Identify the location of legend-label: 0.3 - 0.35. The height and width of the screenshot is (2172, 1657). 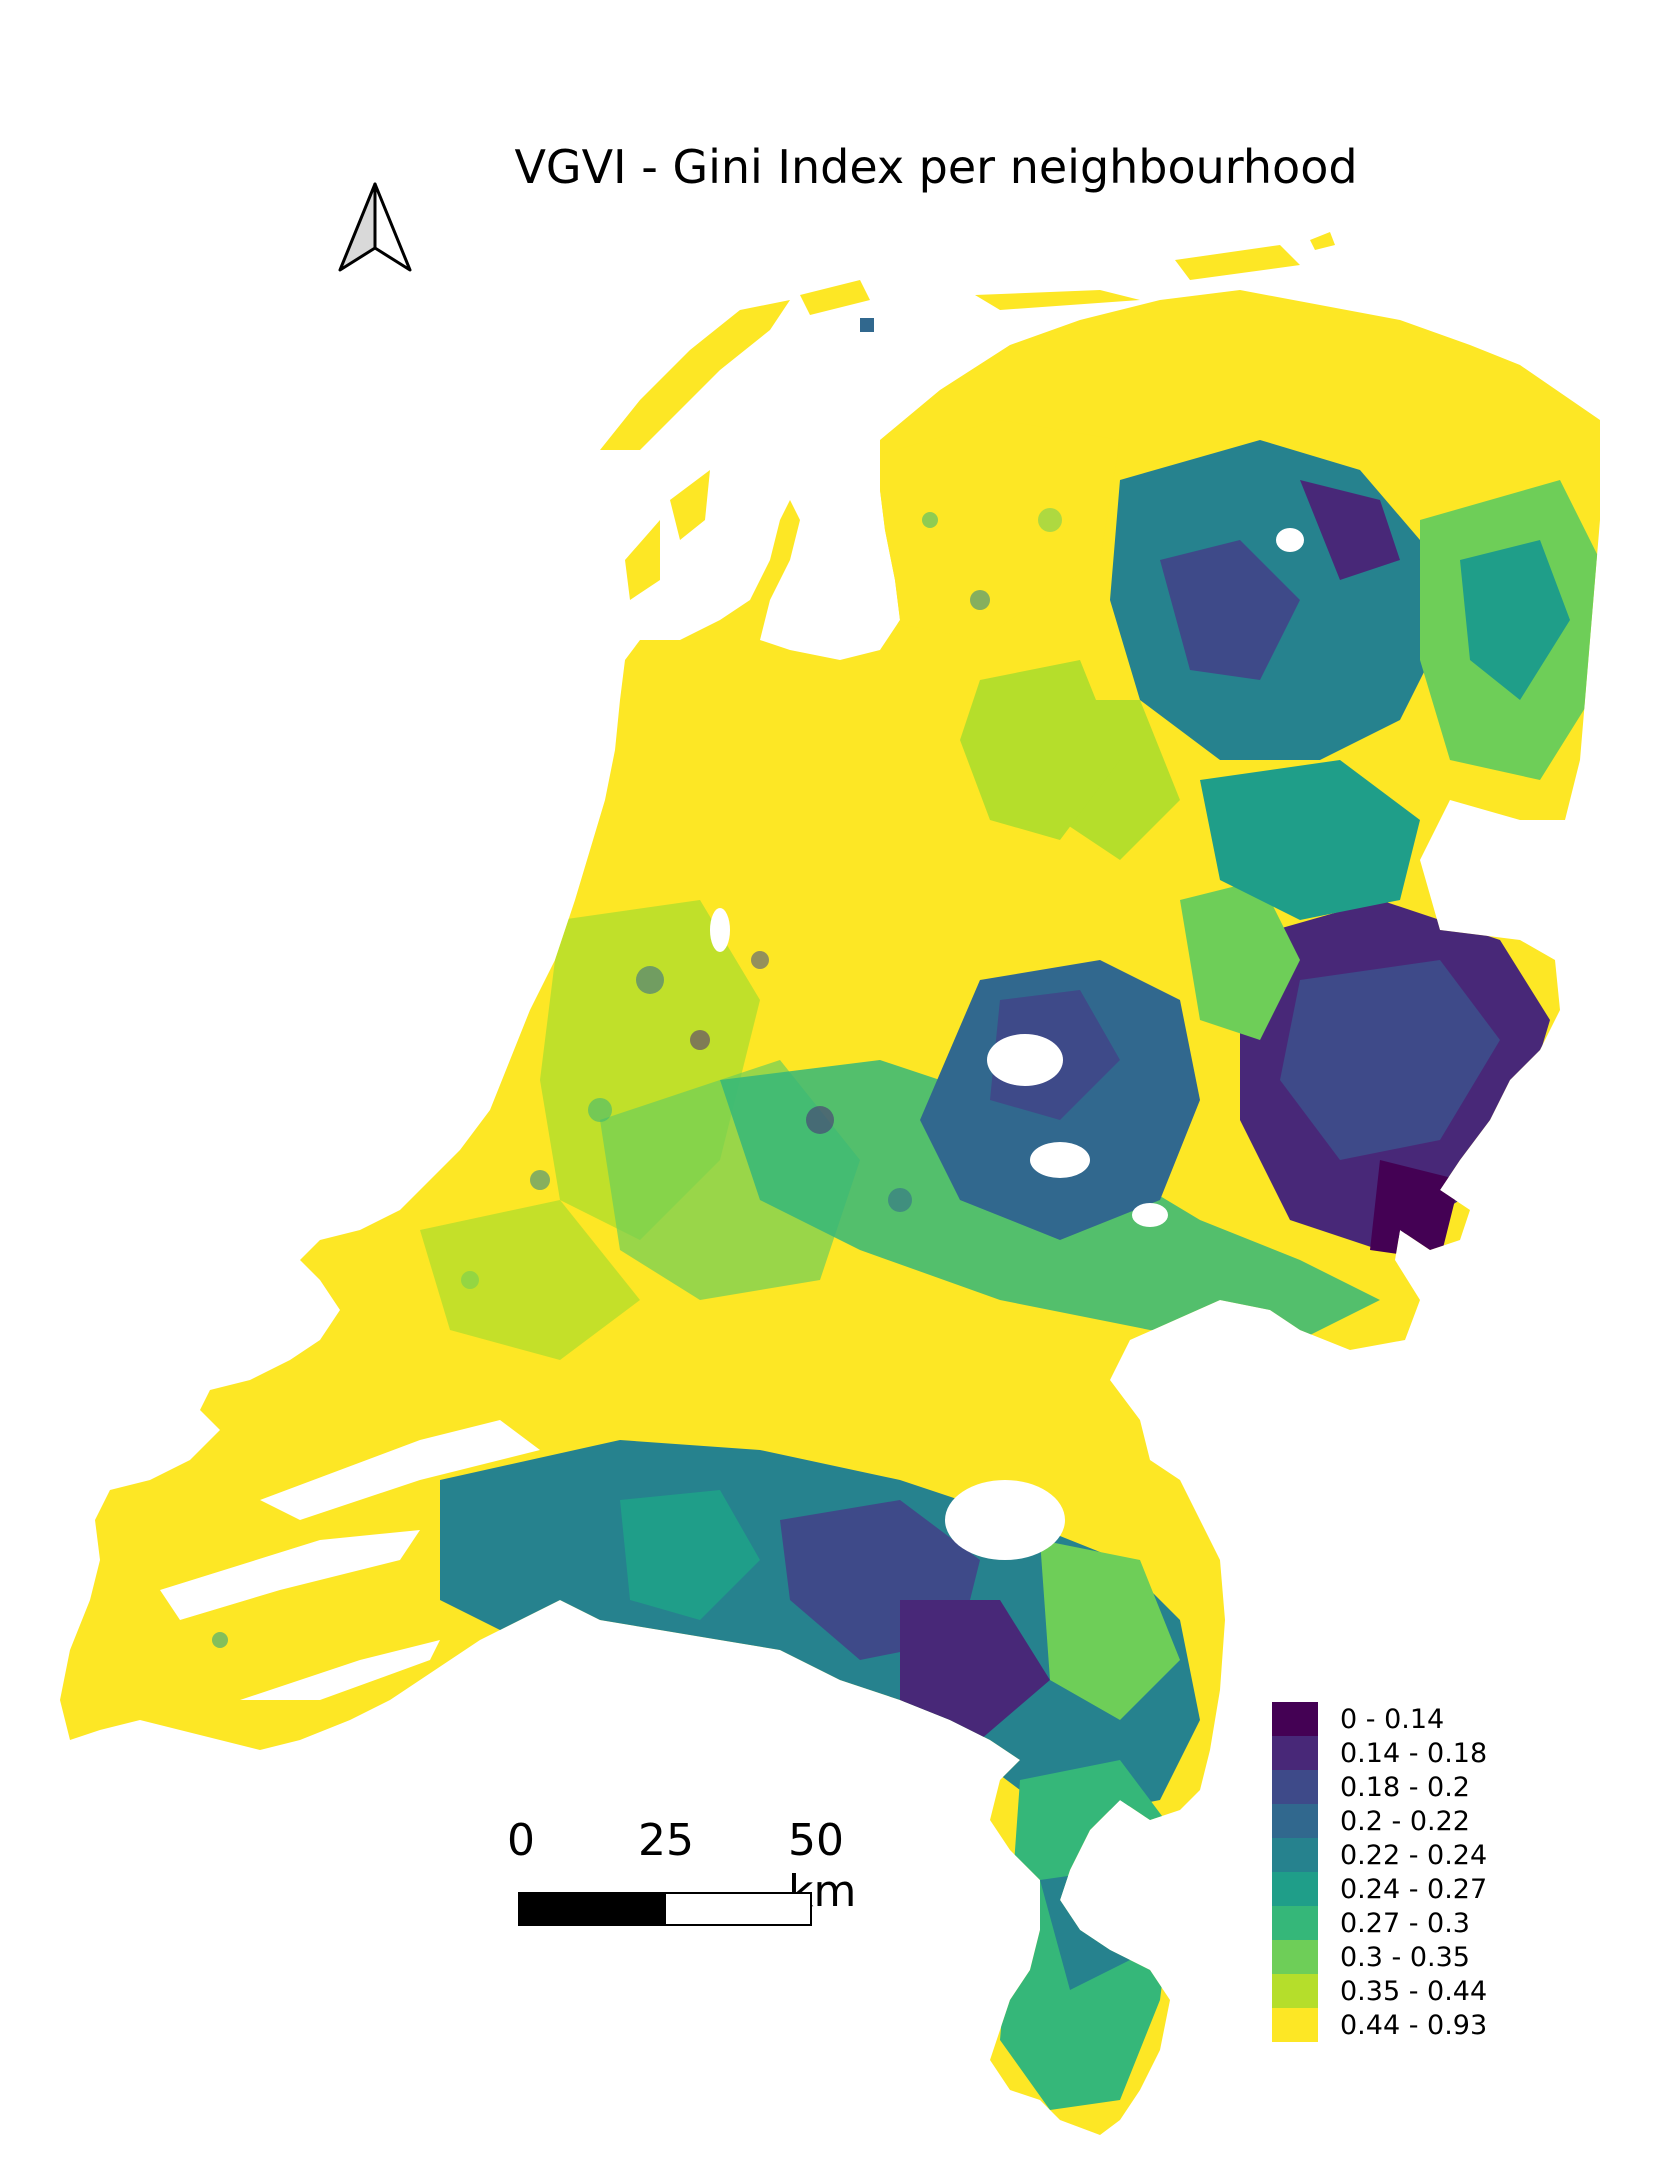
(1405, 1957).